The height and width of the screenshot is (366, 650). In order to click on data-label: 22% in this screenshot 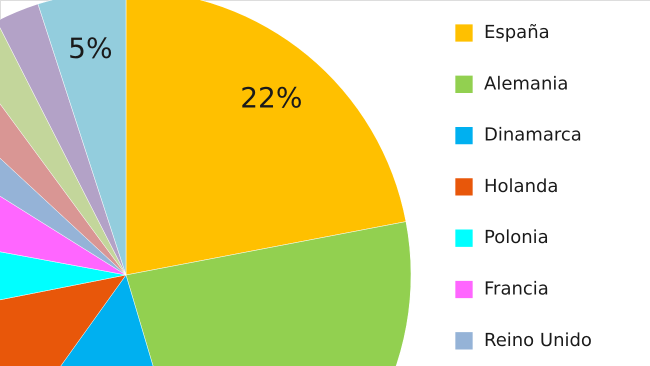, I will do `click(271, 97)`.